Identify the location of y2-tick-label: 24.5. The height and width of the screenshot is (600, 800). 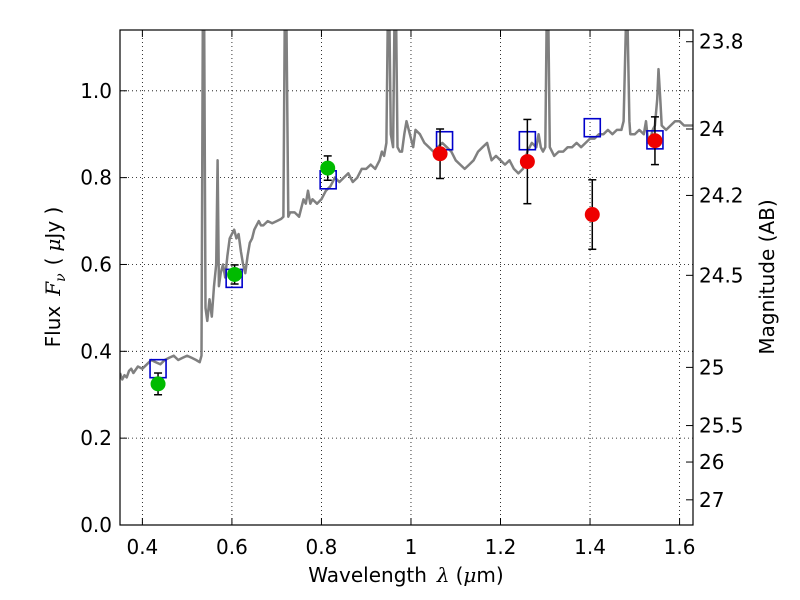
(721, 275).